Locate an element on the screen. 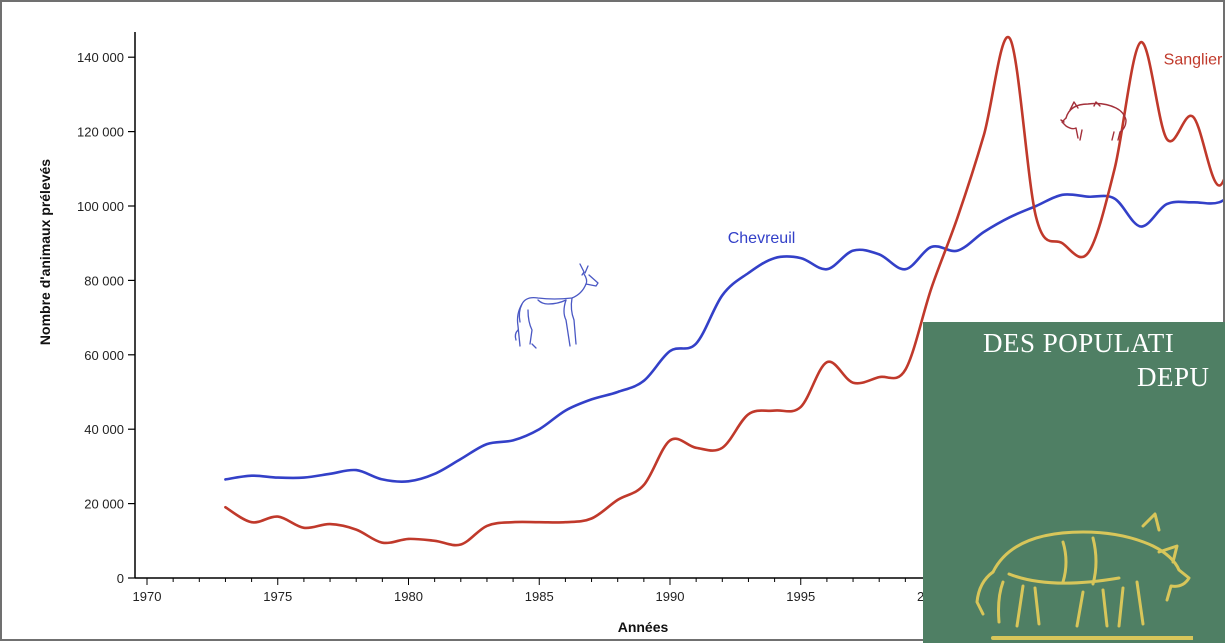  x-axis-title: Années is located at coordinates (643, 627).